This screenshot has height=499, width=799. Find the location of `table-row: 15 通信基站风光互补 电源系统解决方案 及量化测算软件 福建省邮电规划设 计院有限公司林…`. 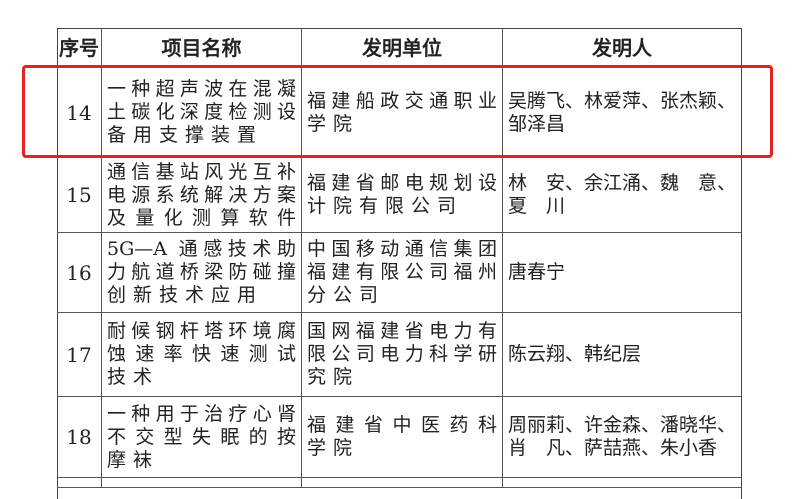

table-row: 15 通信基站风光互补 电源系统解决方案 及量化测算软件 福建省邮电规划设 计院有限公司林… is located at coordinates (399, 195).